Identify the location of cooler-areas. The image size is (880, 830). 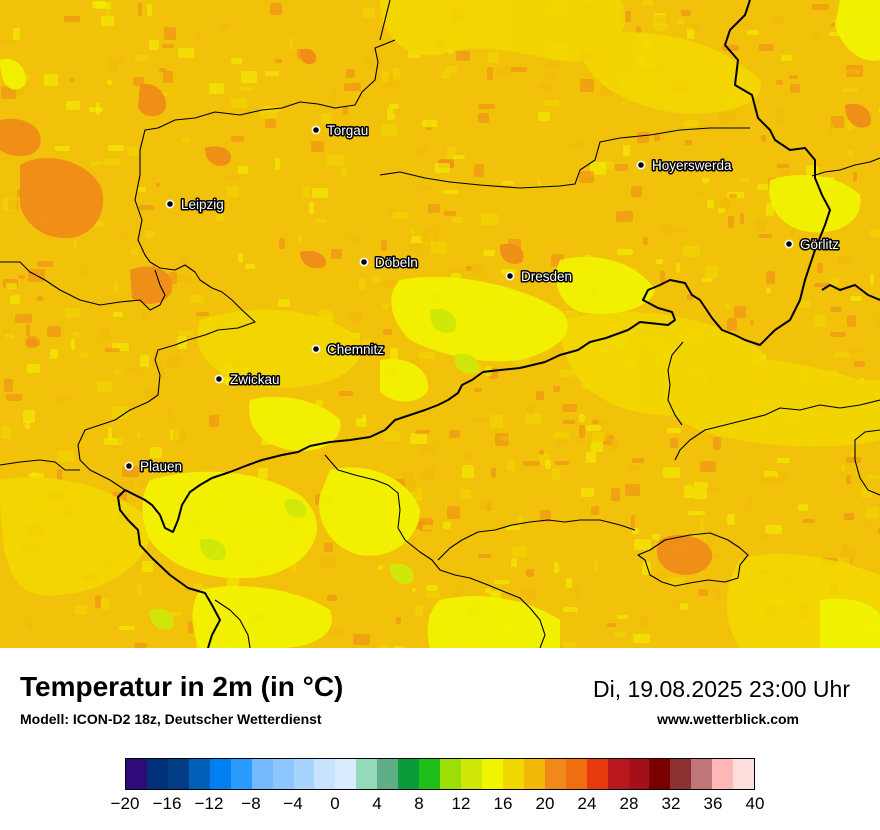
(314, 469).